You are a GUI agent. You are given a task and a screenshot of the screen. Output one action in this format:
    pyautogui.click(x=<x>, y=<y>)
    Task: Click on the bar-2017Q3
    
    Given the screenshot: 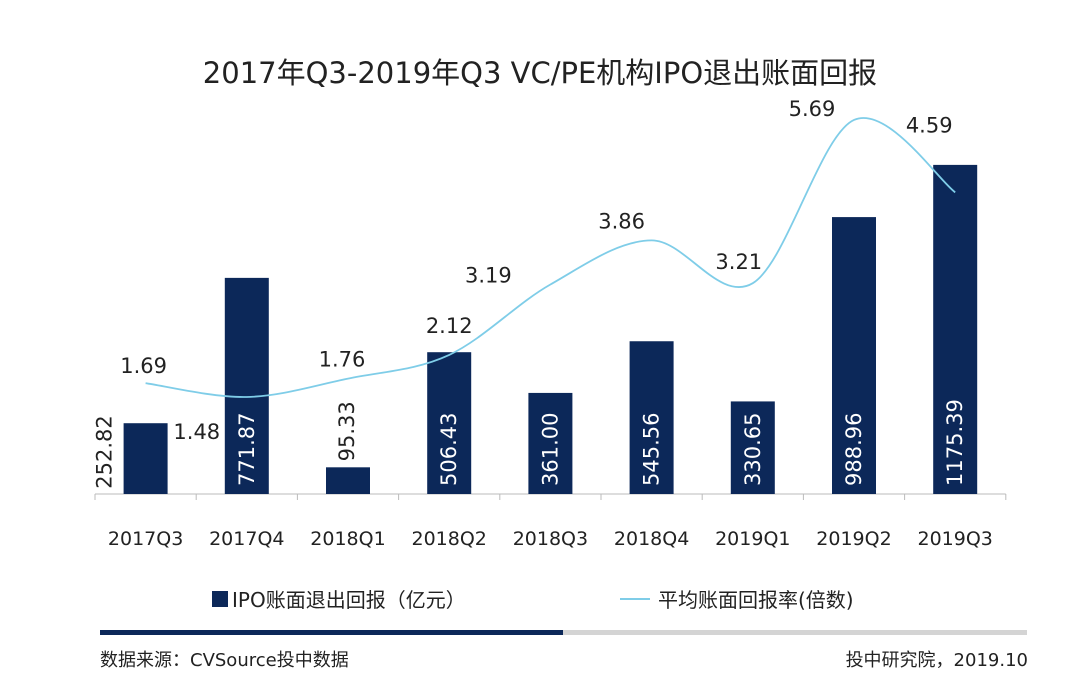 What is the action you would take?
    pyautogui.click(x=145, y=458)
    